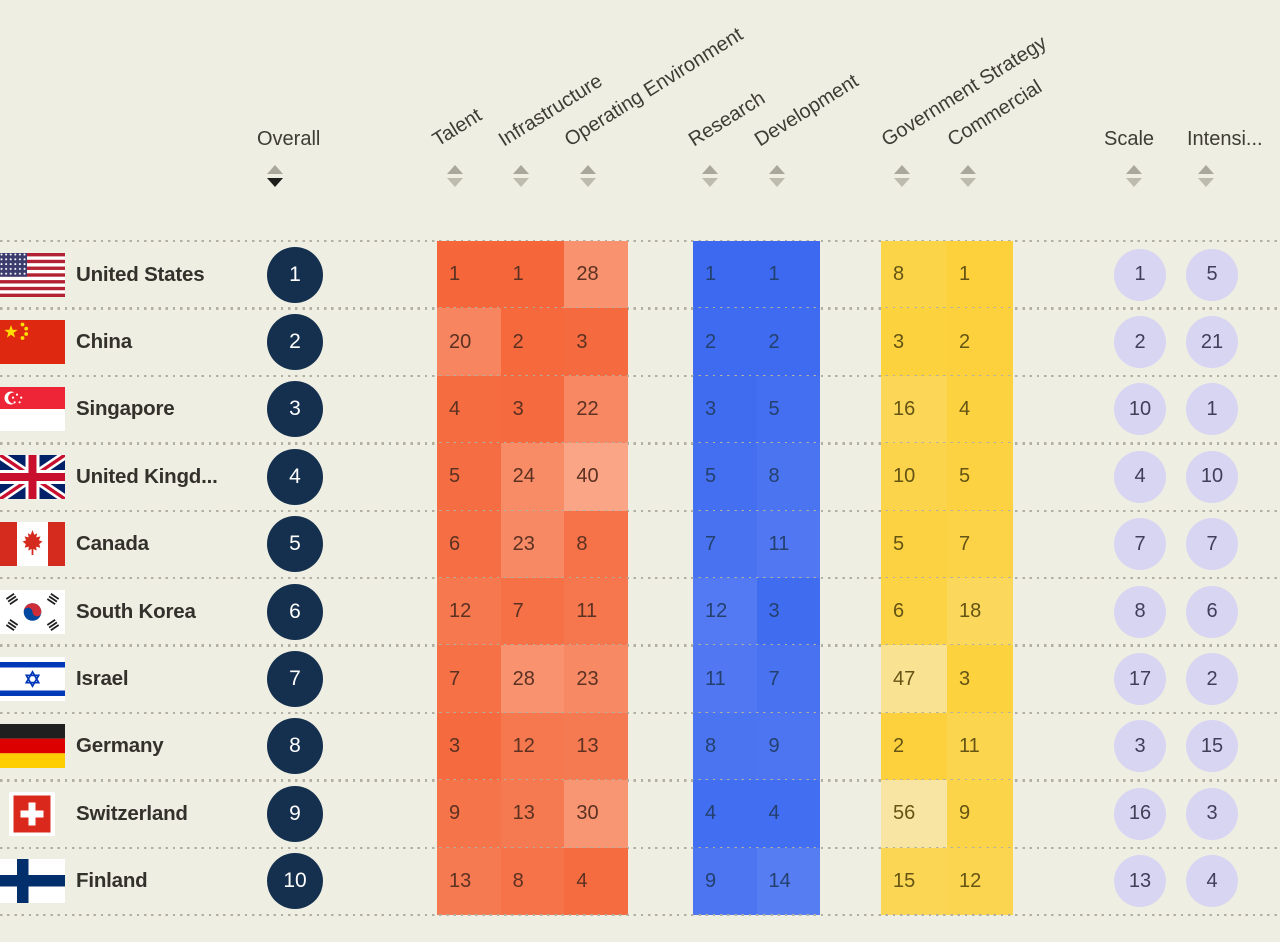  Describe the element at coordinates (32, 881) in the screenshot. I see `country-flag-icon-fi` at that location.